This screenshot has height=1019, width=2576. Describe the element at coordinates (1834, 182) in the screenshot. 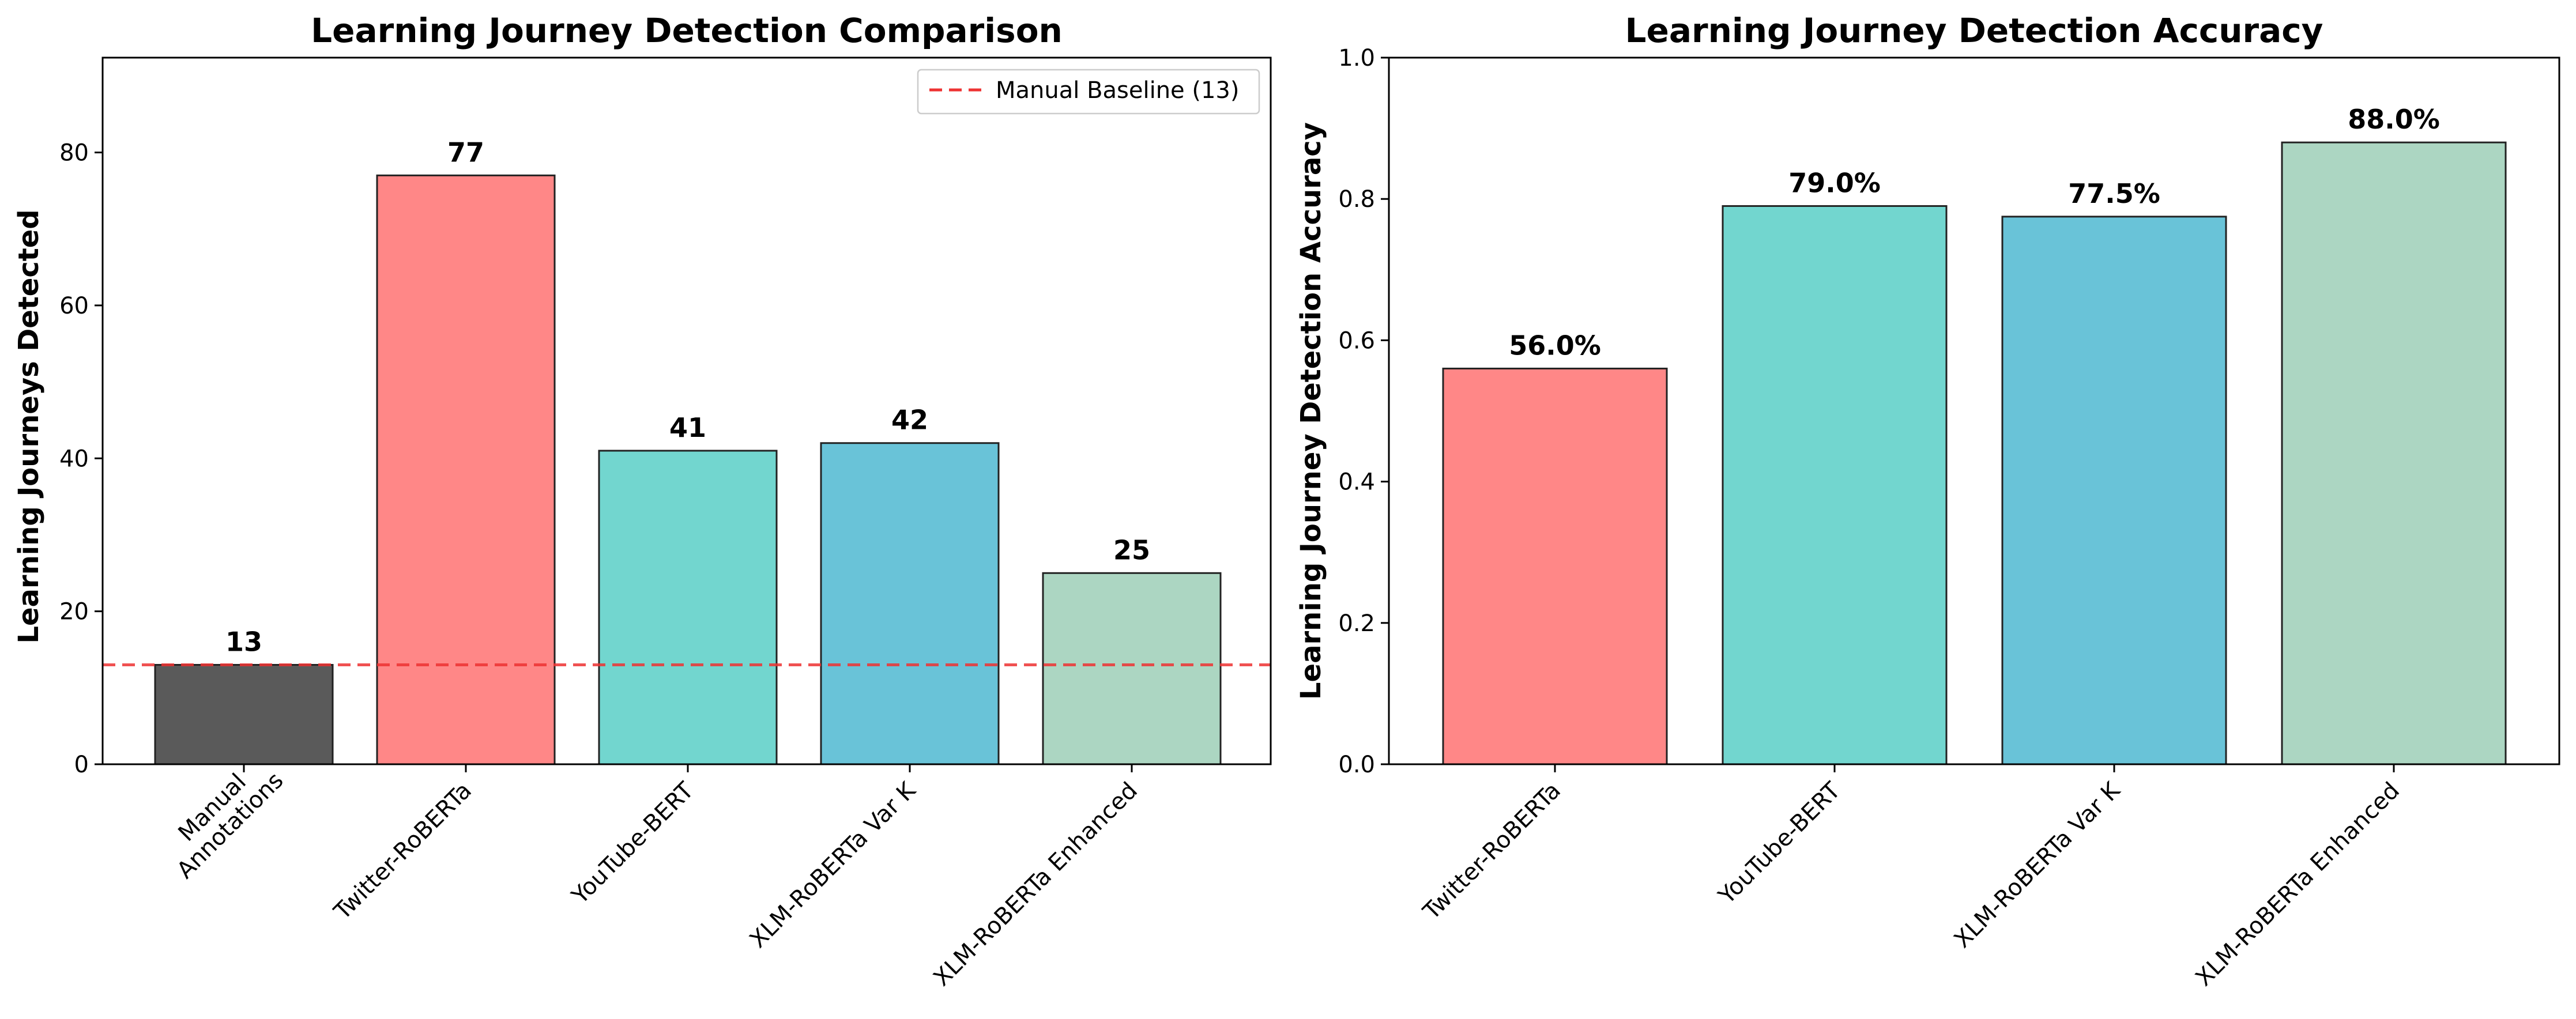

I see `bar-value-label: 79.0%` at that location.